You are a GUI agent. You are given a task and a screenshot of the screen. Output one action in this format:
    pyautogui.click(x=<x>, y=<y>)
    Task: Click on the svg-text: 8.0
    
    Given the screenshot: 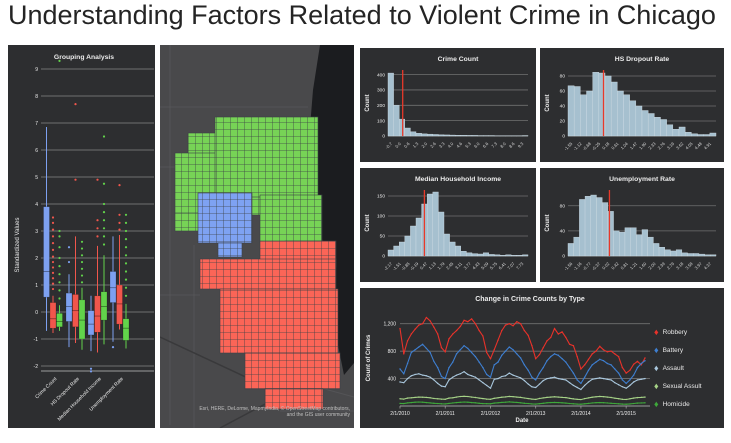 What is the action you would take?
    pyautogui.click(x=503, y=145)
    